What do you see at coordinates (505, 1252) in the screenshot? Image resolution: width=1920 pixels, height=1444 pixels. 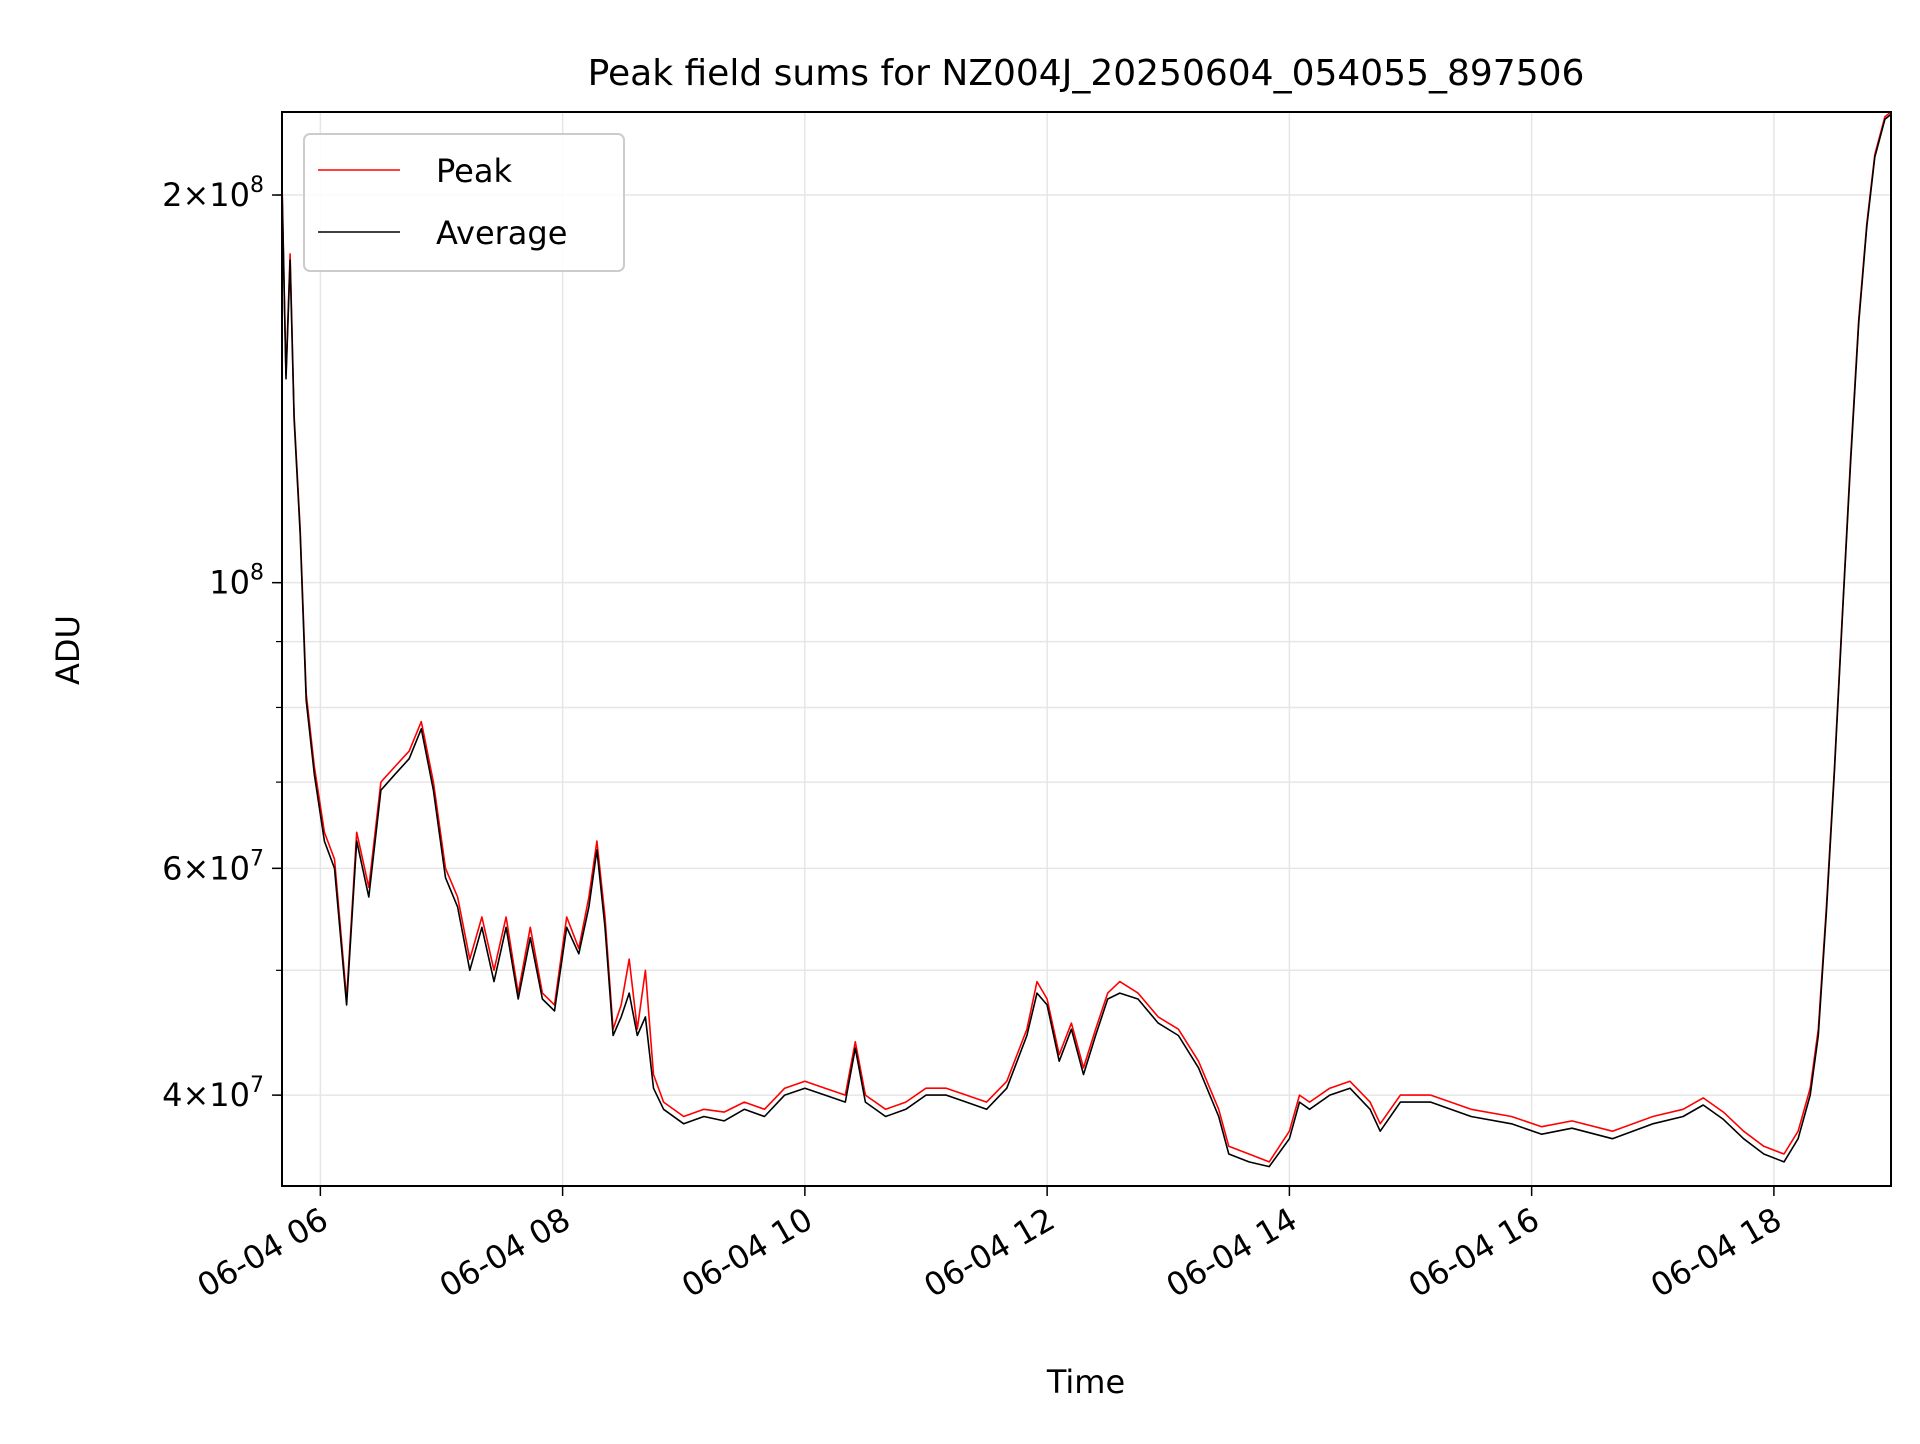 I see `x-tick-label: 06-04 08` at bounding box center [505, 1252].